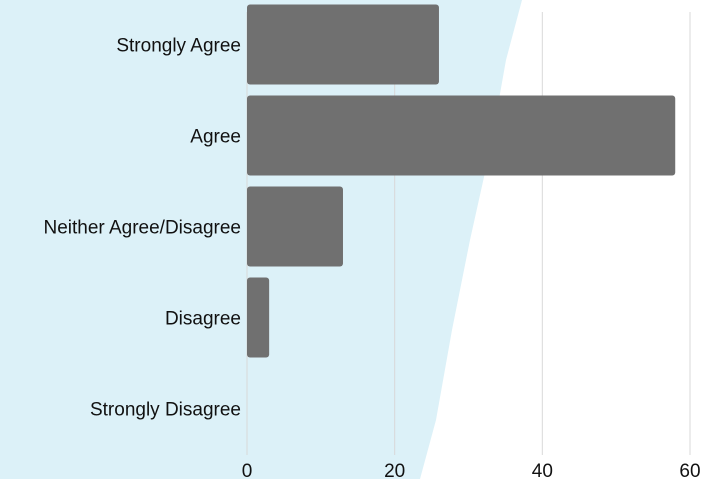 The image size is (707, 479). Describe the element at coordinates (178, 46) in the screenshot. I see `category-label: Strongly Agree` at that location.